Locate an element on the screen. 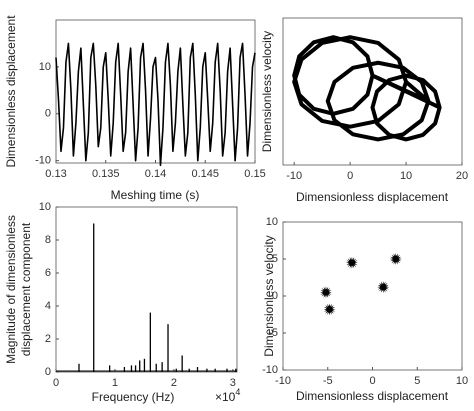 Image resolution: width=474 pixels, height=411 pixels. x-tick-label: 20 is located at coordinates (462, 176).